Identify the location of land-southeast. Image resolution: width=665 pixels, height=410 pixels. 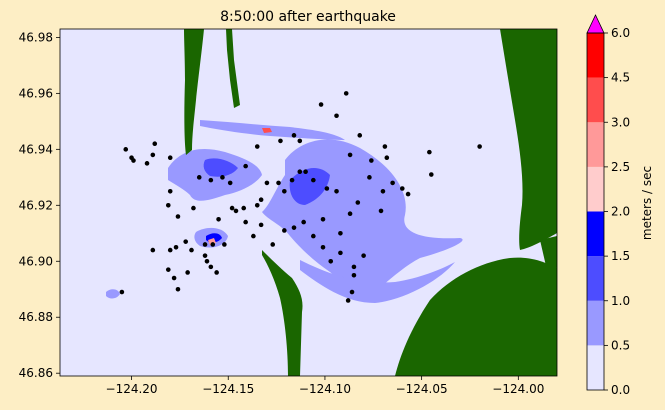
(476, 316).